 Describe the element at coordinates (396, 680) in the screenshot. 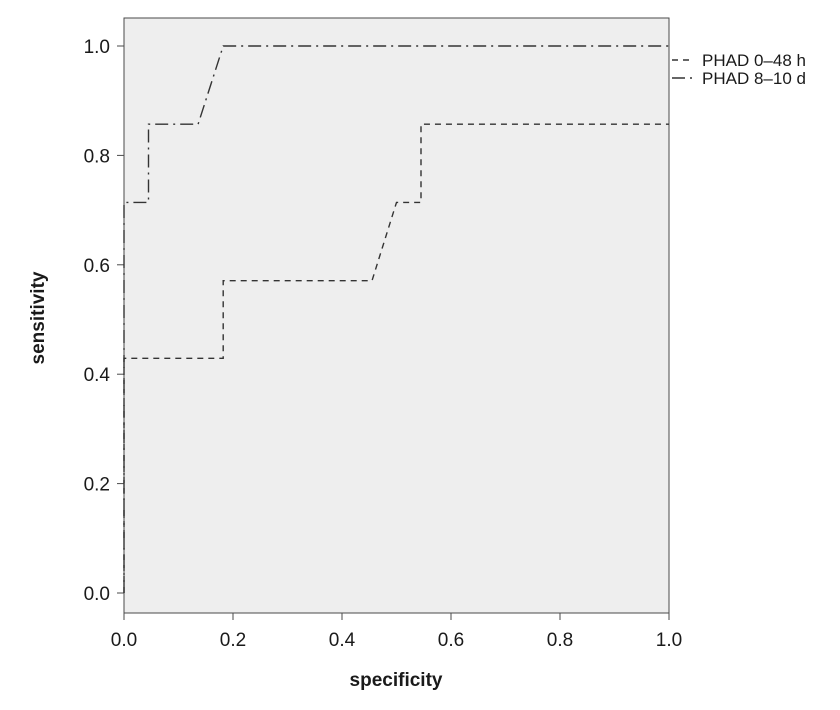

I see `x-axis-title: specificity` at that location.